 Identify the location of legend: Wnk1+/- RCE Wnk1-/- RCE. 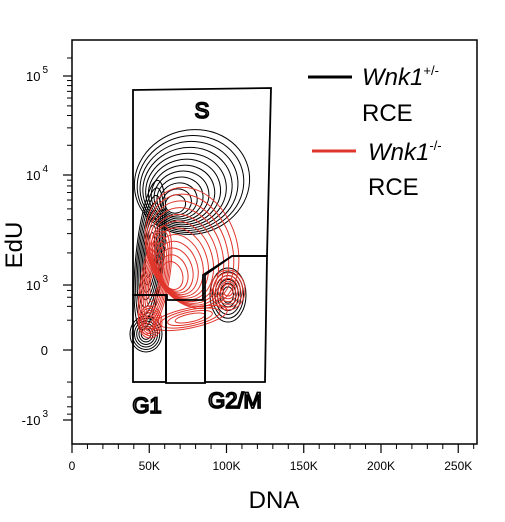
(375, 132).